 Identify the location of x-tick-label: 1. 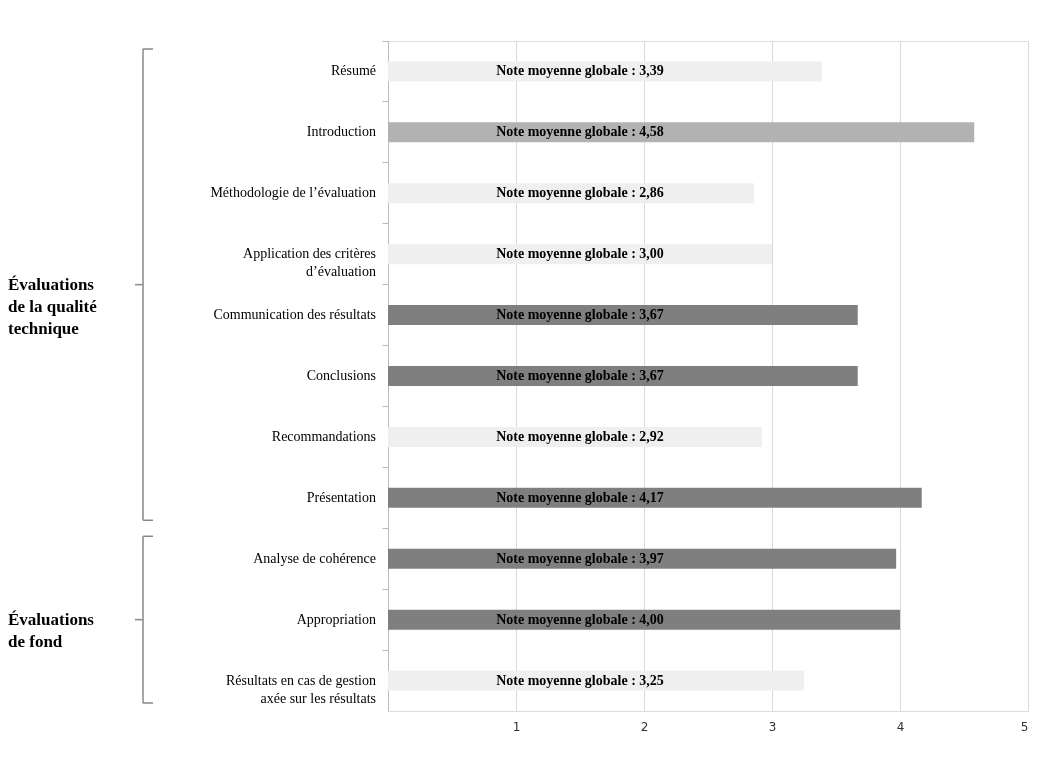
(516, 726).